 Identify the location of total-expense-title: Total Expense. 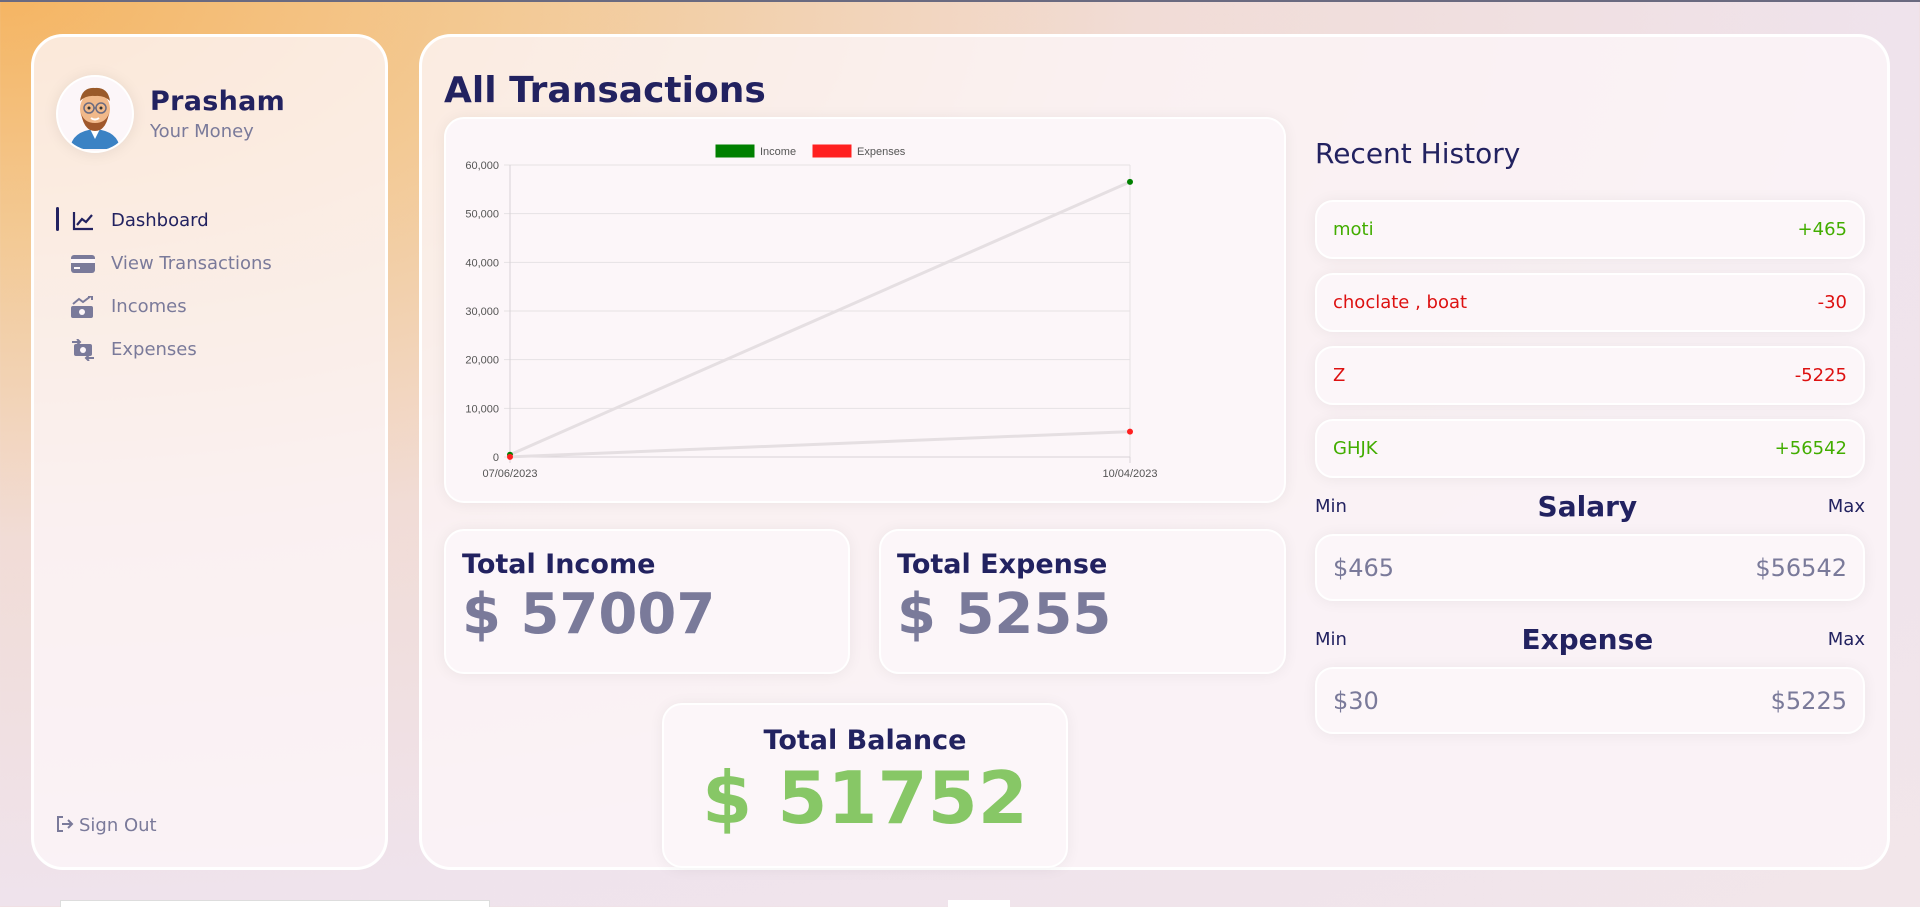
(1002, 564).